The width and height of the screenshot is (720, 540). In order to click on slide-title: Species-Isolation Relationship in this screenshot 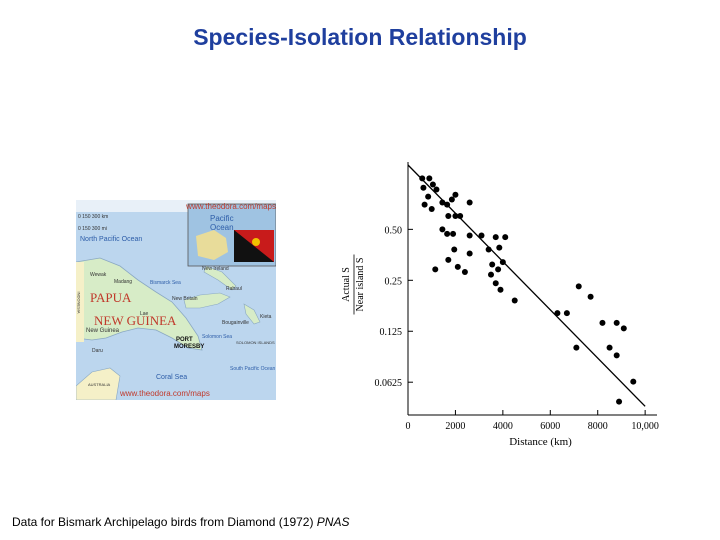, I will do `click(360, 37)`.